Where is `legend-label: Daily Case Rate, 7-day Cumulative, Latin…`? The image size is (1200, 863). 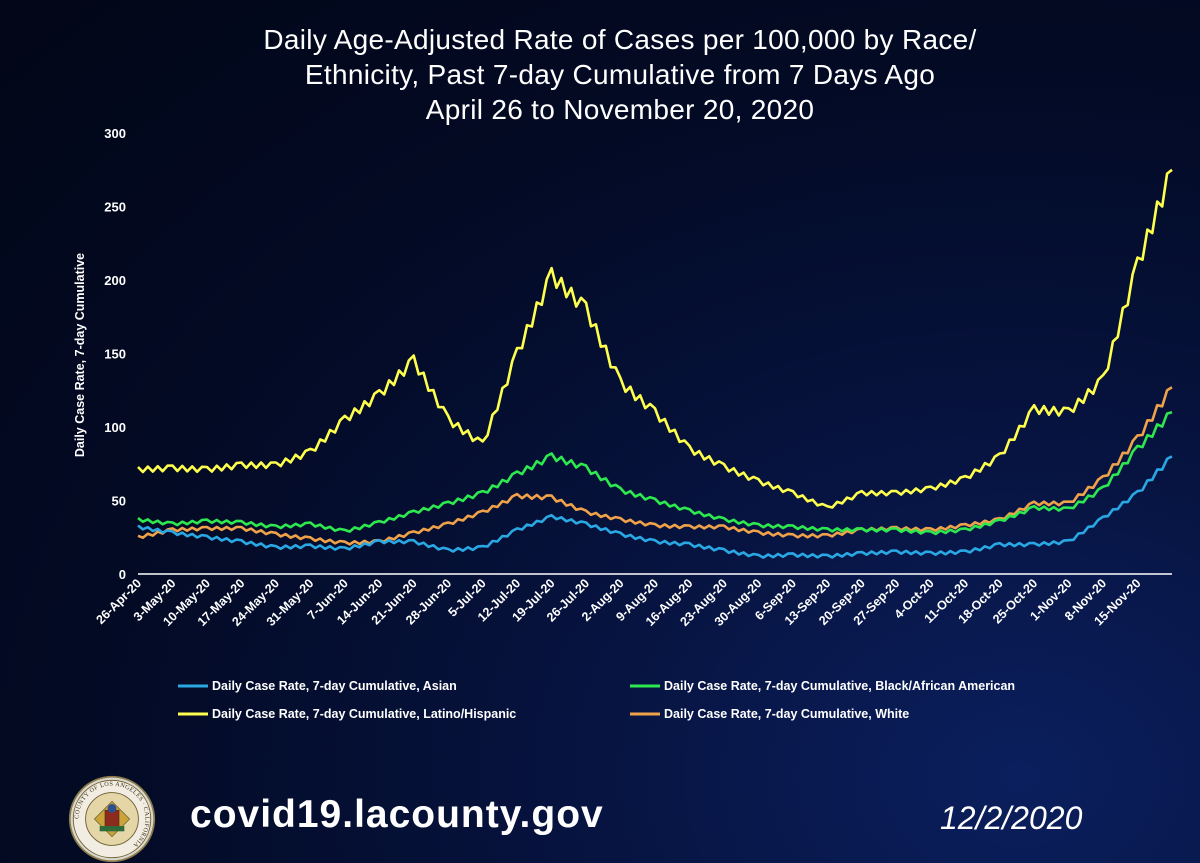 legend-label: Daily Case Rate, 7-day Cumulative, Latin… is located at coordinates (364, 714).